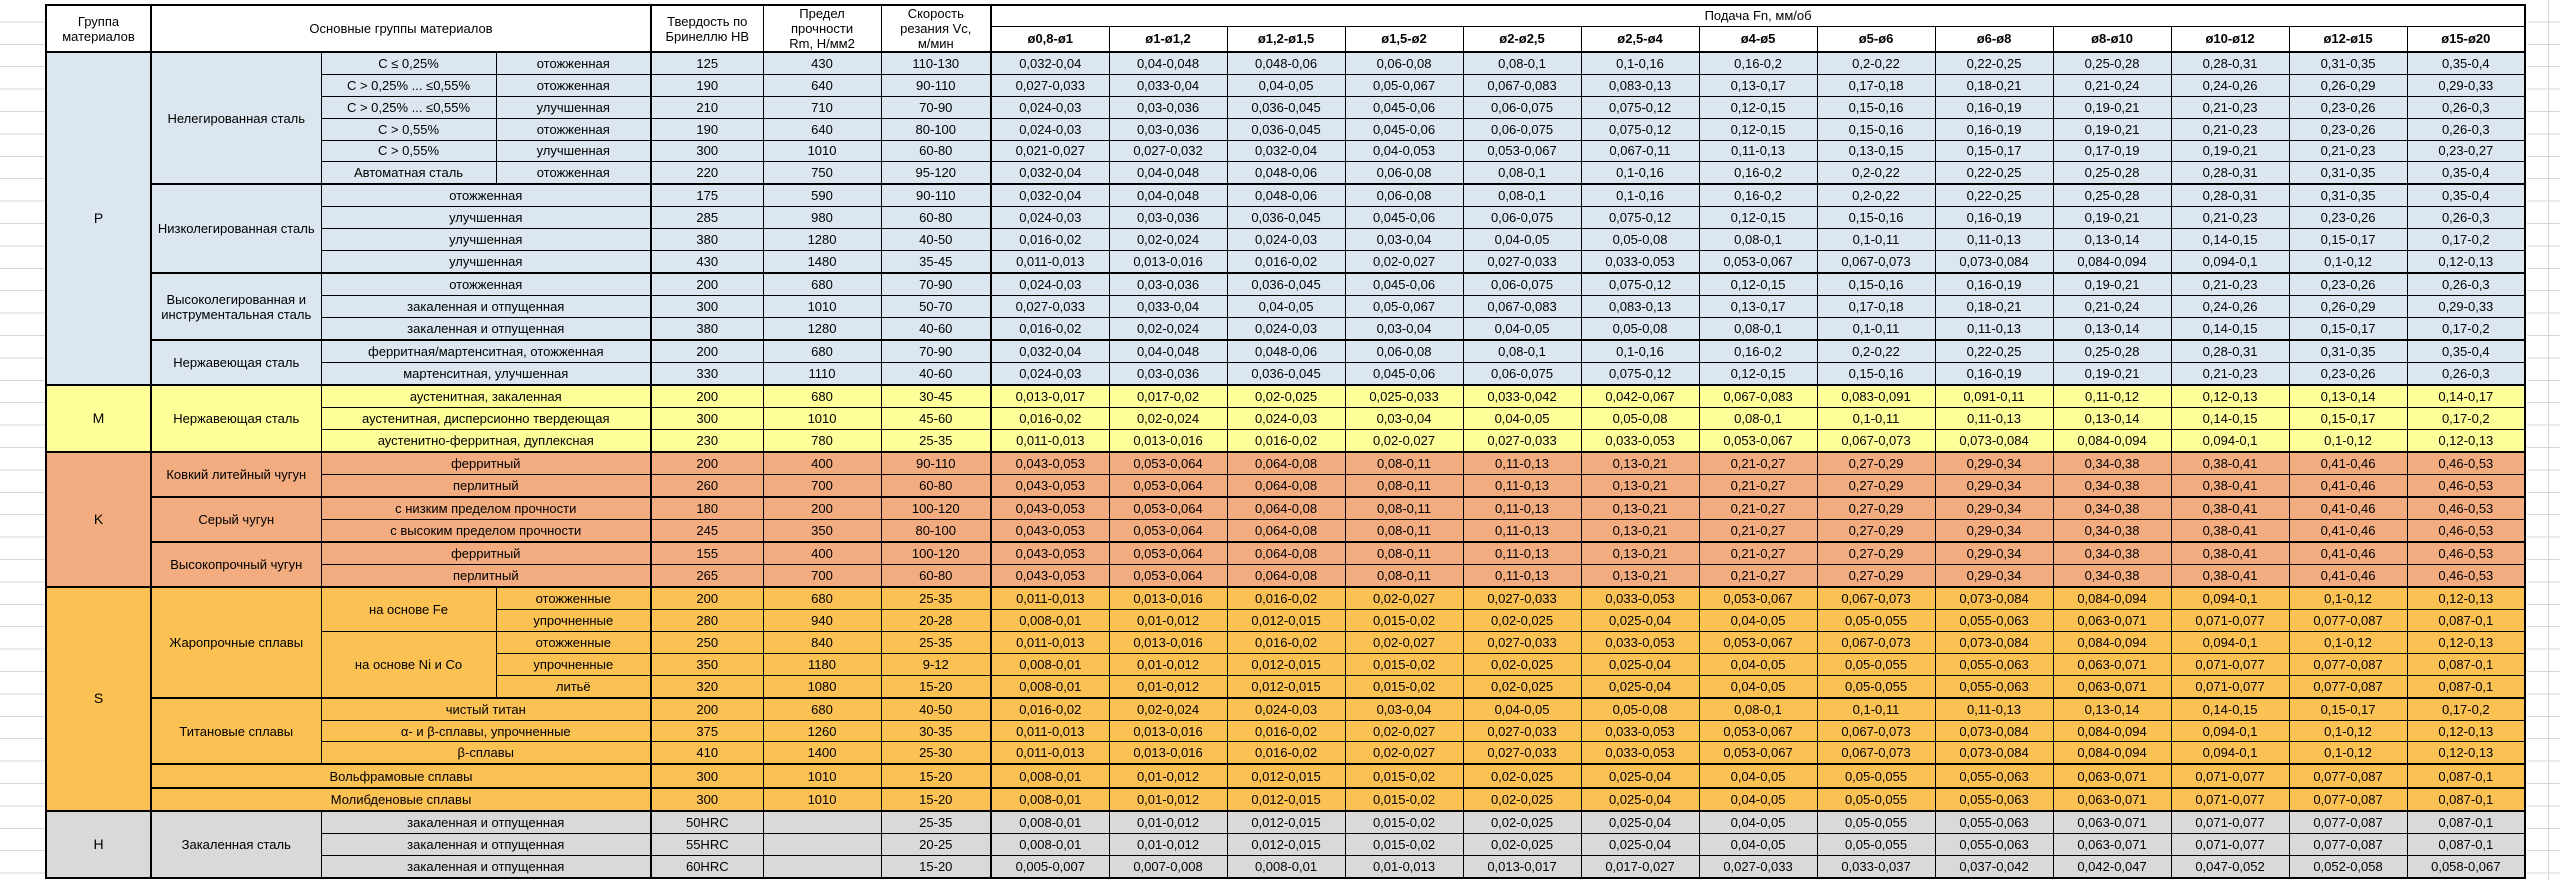 The width and height of the screenshot is (2560, 880). I want to click on feed-value-cell: 0,38-0,41, so click(2230, 575).